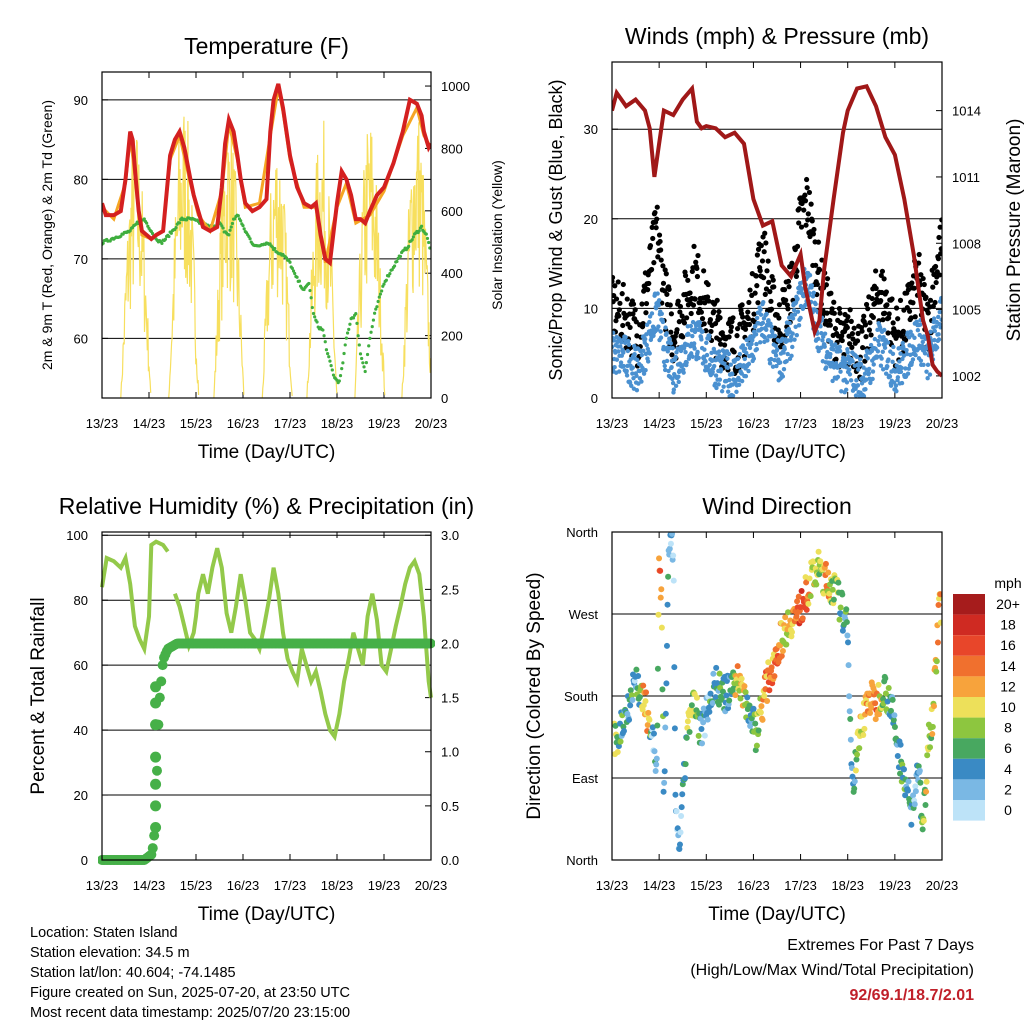 This screenshot has width=1024, height=1024. What do you see at coordinates (497, 235) in the screenshot?
I see `y2-axis-label: Solar Insolation (Yellow)` at bounding box center [497, 235].